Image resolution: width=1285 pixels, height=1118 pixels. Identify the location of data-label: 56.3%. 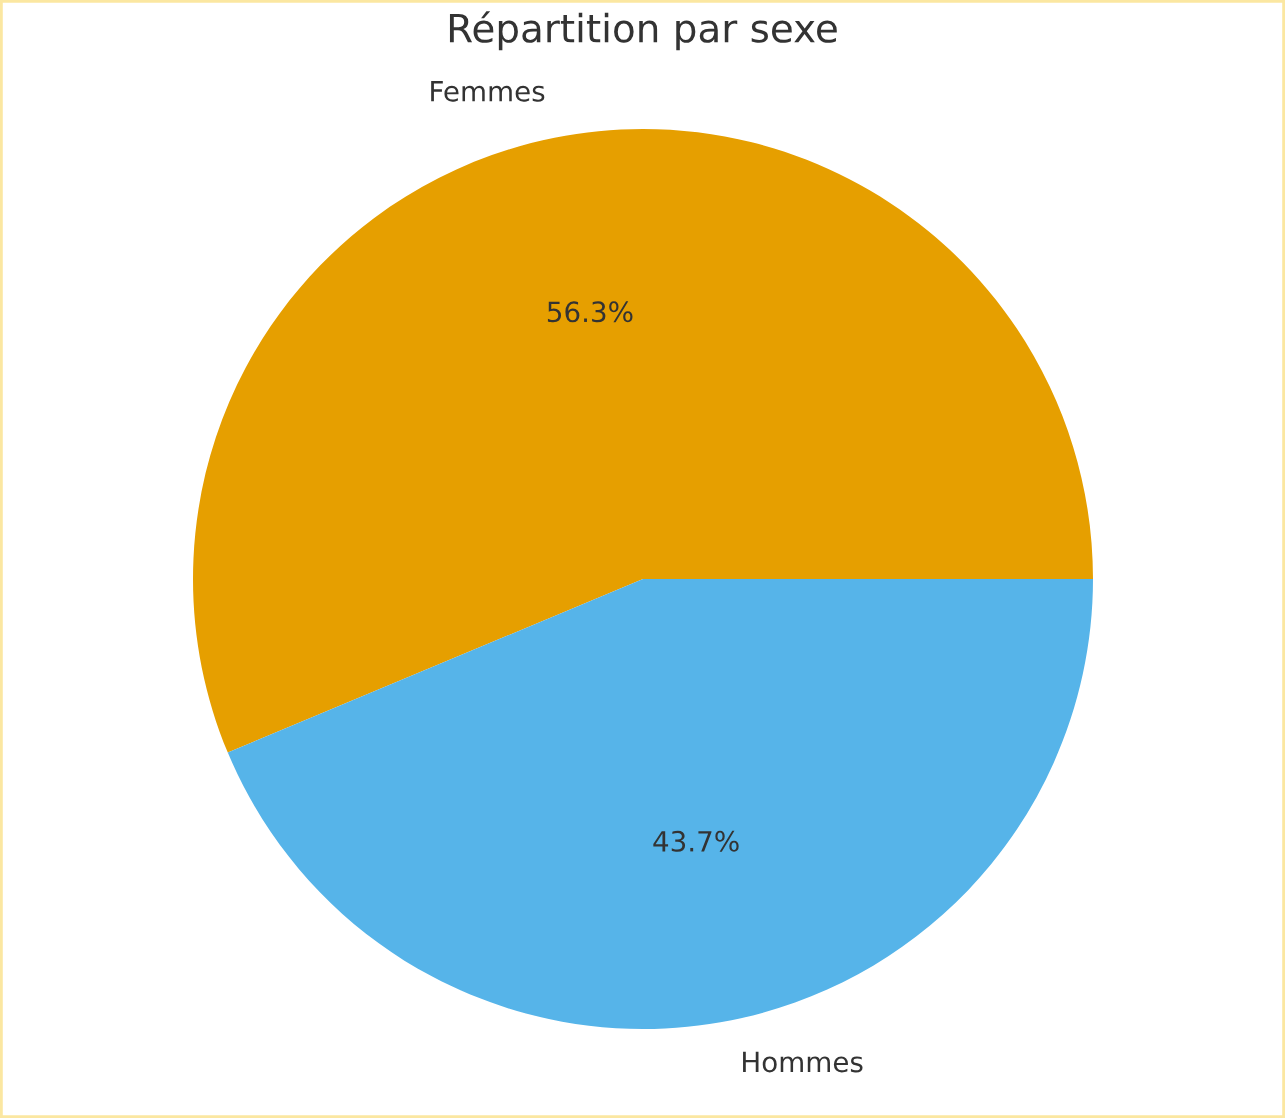
(590, 312).